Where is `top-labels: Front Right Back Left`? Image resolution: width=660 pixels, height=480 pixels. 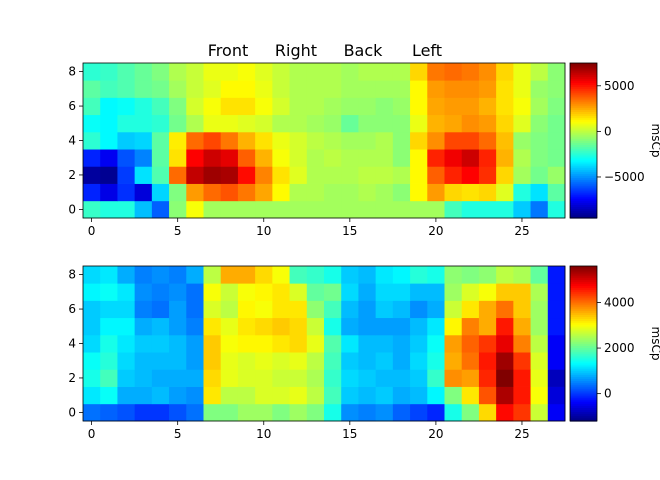
top-labels: Front Right Back Left is located at coordinates (325, 50).